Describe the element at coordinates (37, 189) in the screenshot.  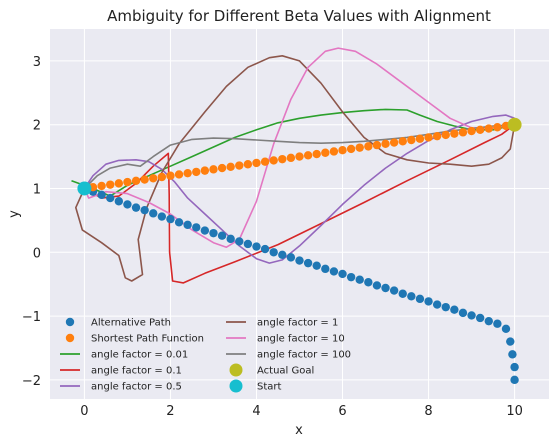
I see `y-tick-label: 1` at that location.